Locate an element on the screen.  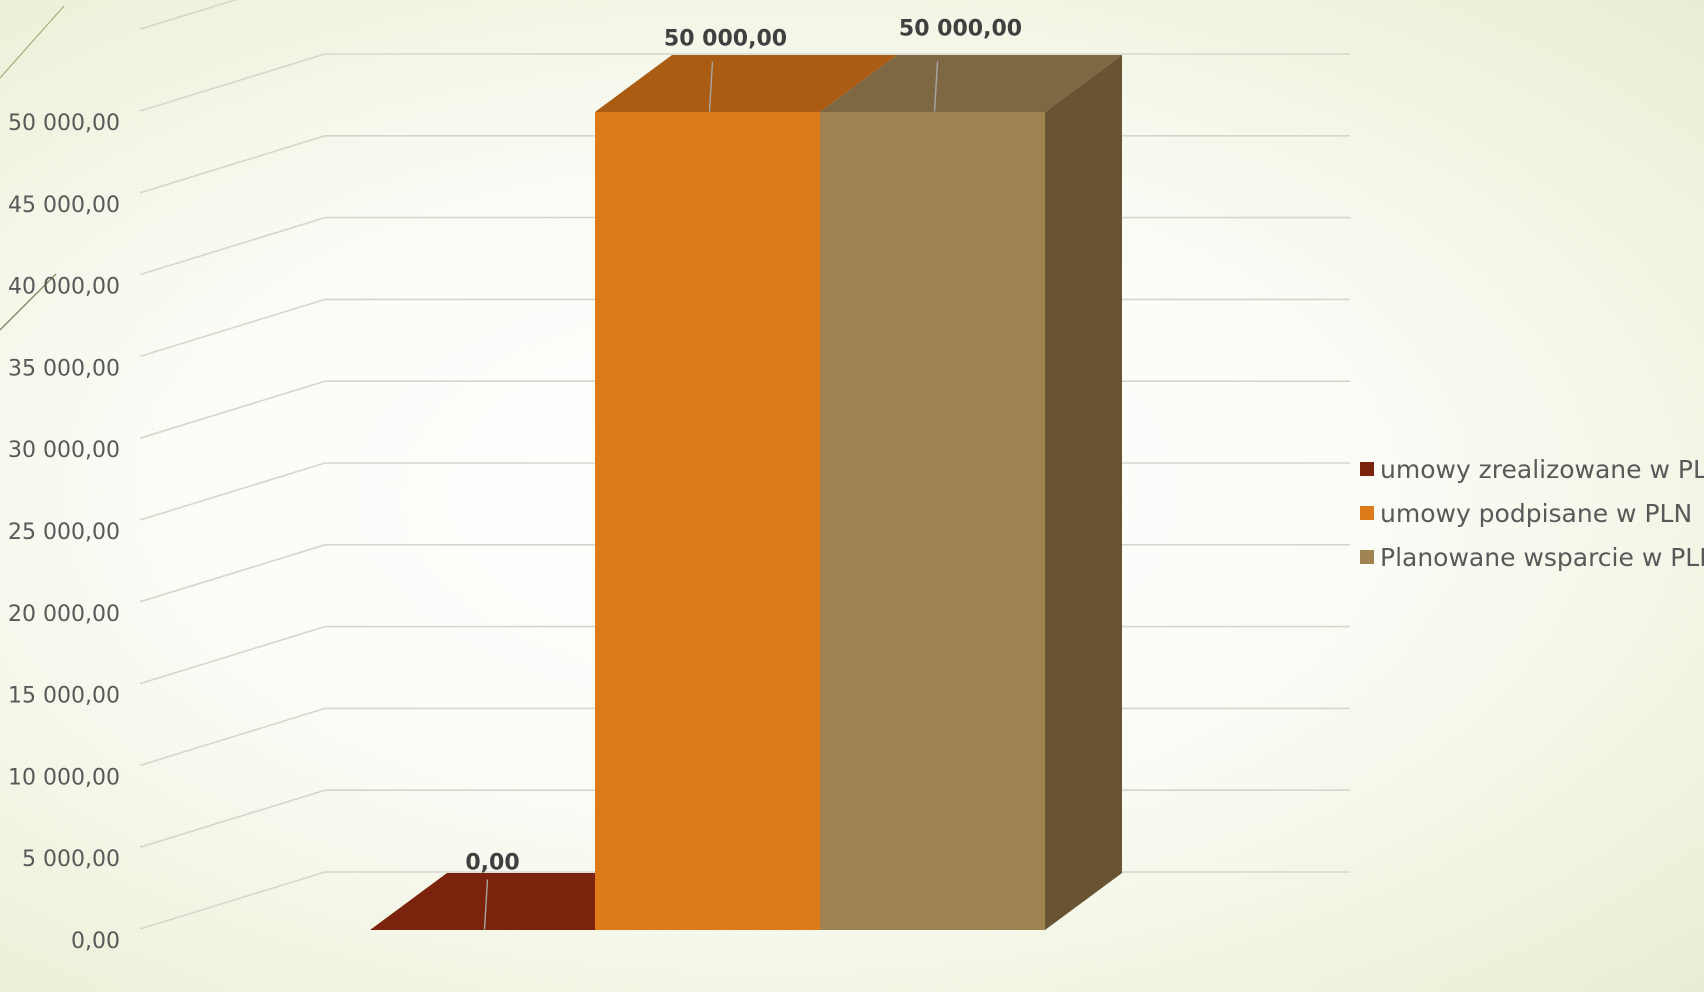
decor-line-mid is located at coordinates (28, 302).